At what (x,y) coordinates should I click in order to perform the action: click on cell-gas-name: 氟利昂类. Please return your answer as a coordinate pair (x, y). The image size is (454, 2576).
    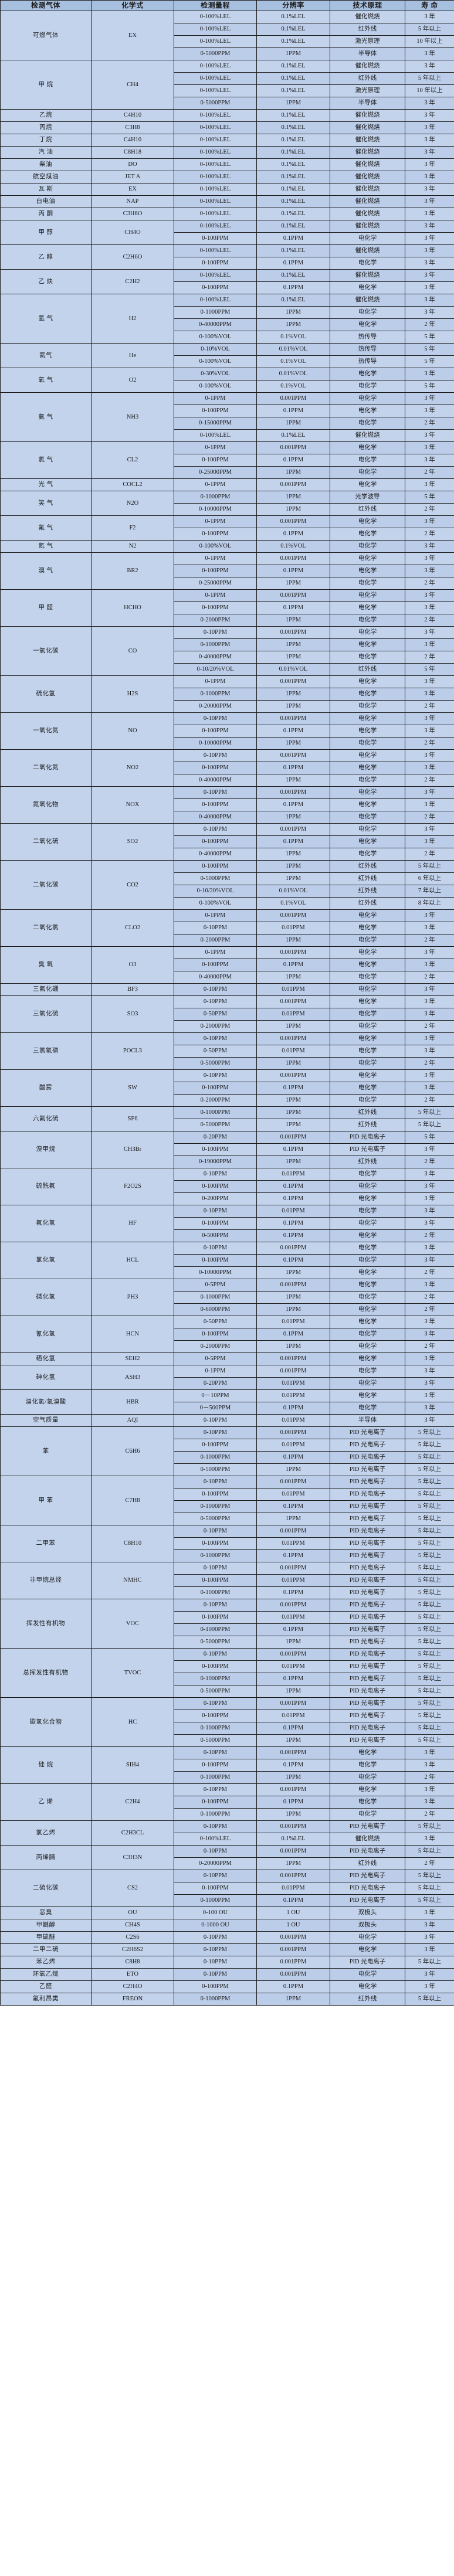
    Looking at the image, I should click on (46, 1999).